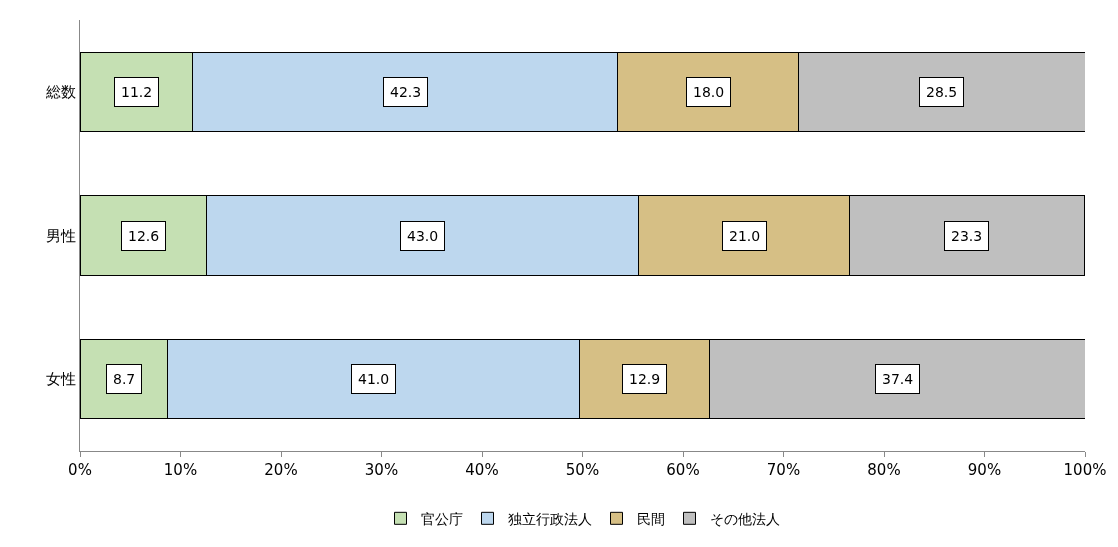 The image size is (1118, 547). Describe the element at coordinates (124, 379) in the screenshot. I see `data-label: 8.7` at that location.